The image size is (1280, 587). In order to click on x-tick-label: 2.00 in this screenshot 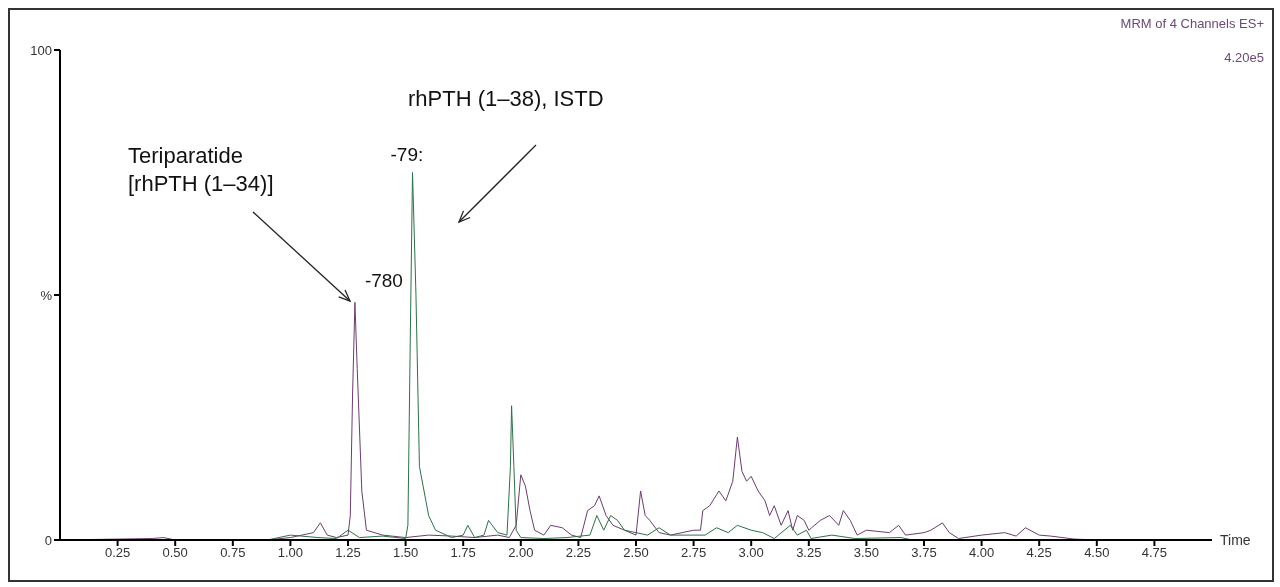, I will do `click(521, 553)`.